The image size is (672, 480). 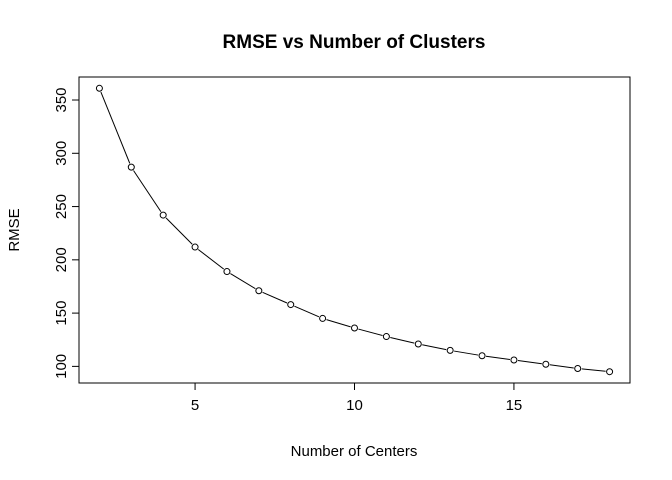 What do you see at coordinates (354, 42) in the screenshot?
I see `chart-title: RMSE vs Number of Clusters` at bounding box center [354, 42].